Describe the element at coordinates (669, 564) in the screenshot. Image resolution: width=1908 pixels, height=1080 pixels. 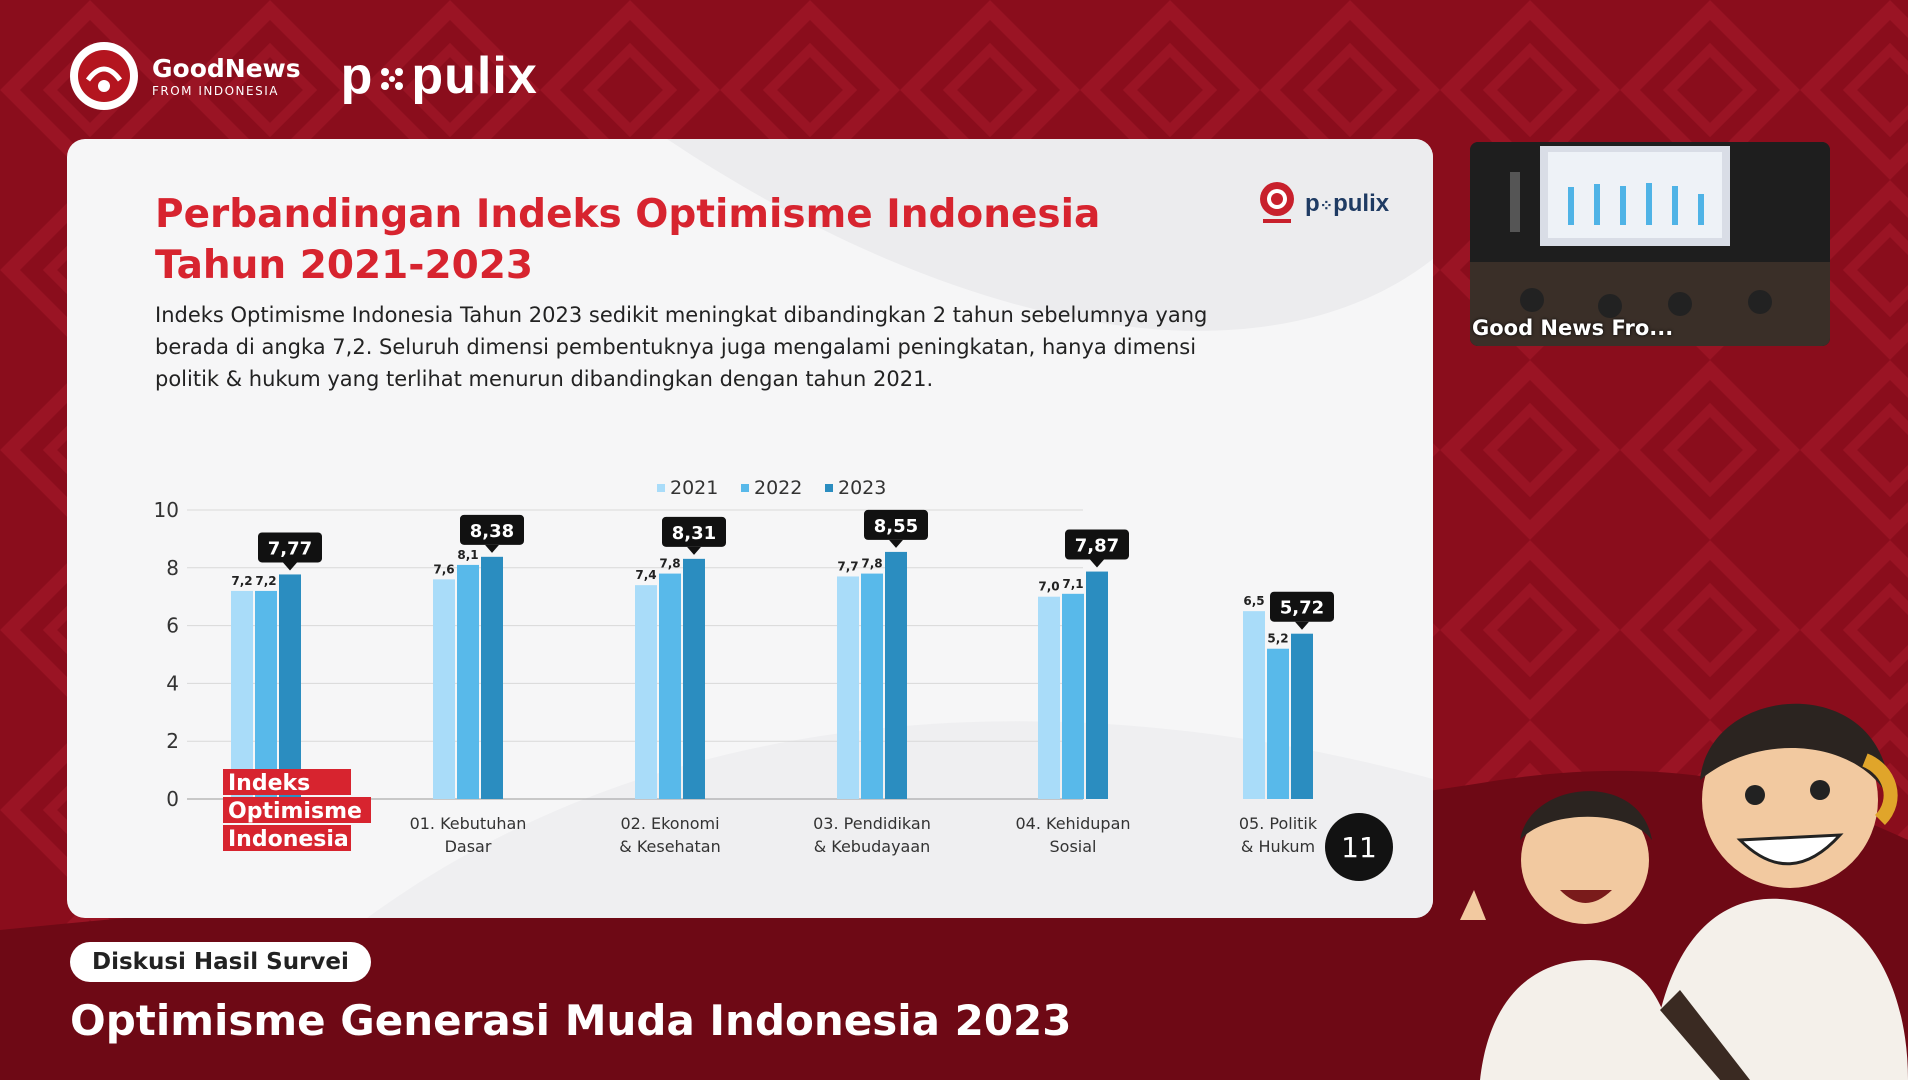
I see `data-label-2022-2: 7,8` at that location.